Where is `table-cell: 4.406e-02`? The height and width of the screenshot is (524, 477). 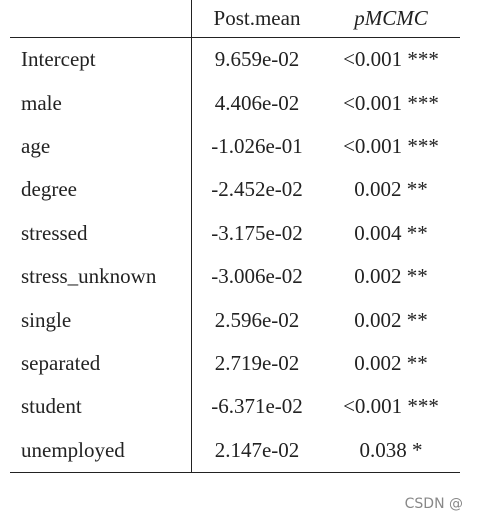 table-cell: 4.406e-02 is located at coordinates (257, 102).